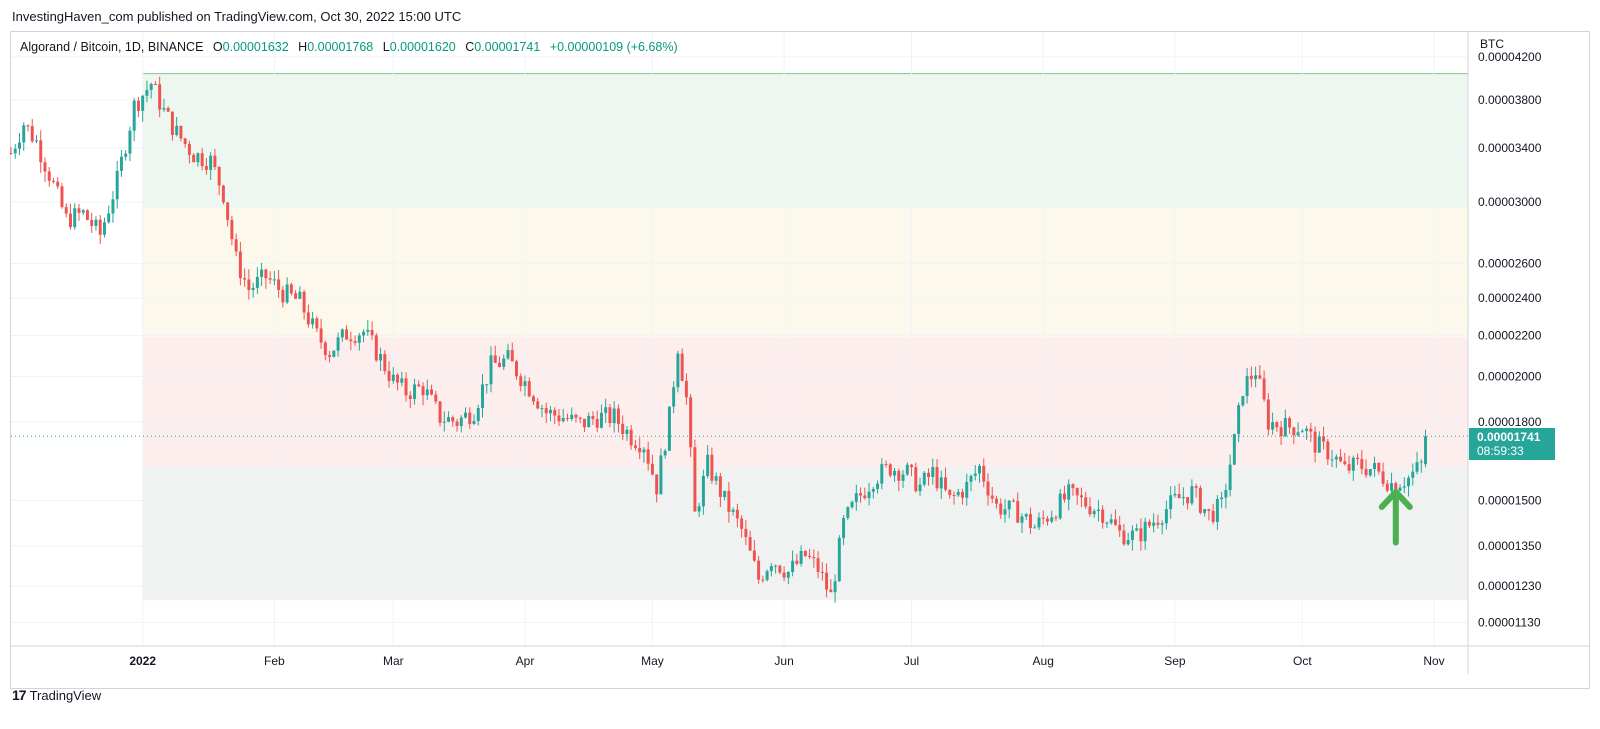 This screenshot has height=729, width=1600. Describe the element at coordinates (422, 47) in the screenshot. I see `low-value: 0.00001620` at that location.